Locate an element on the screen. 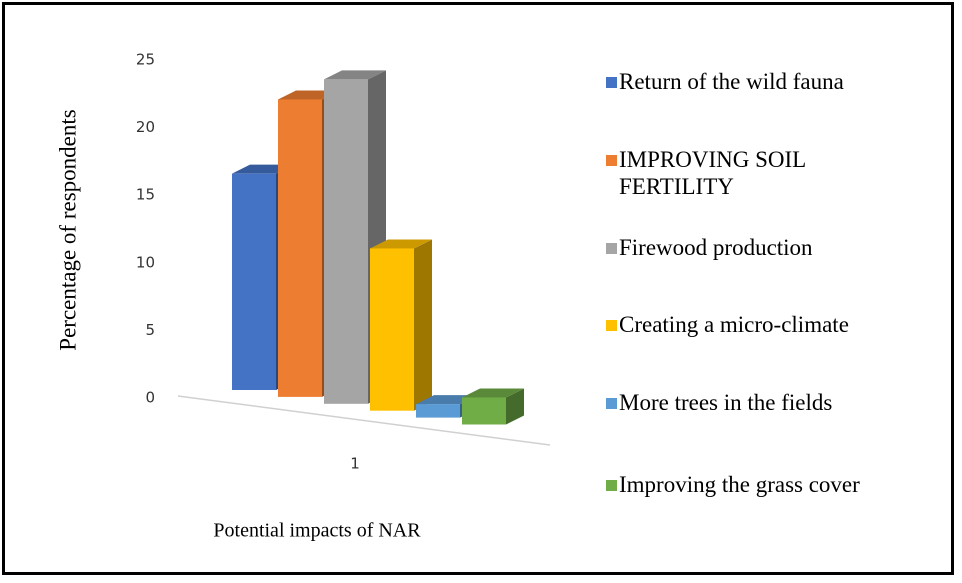  y-tick-label: 15 is located at coordinates (145, 195).